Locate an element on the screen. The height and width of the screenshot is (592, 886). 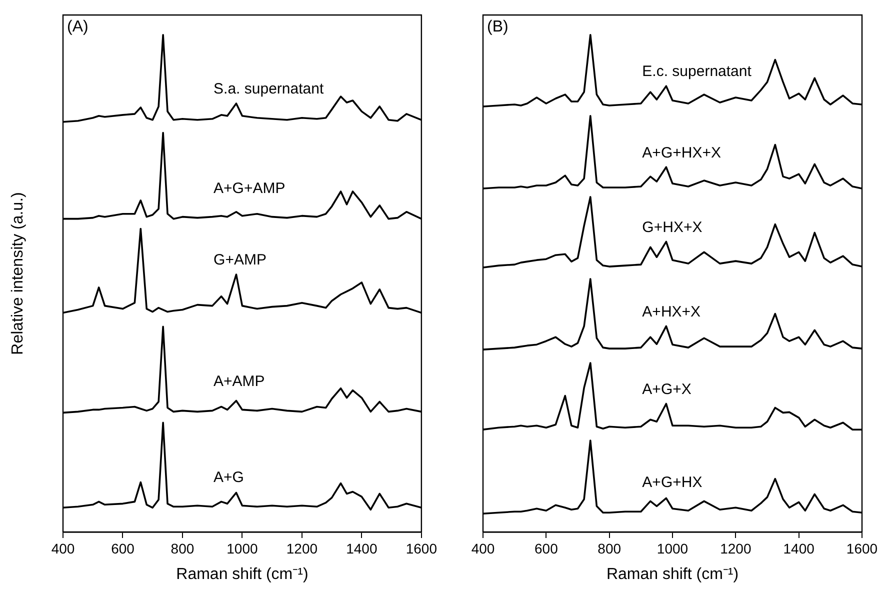
y-axis-title: Relative intensity (a.u.) is located at coordinates (17, 273).